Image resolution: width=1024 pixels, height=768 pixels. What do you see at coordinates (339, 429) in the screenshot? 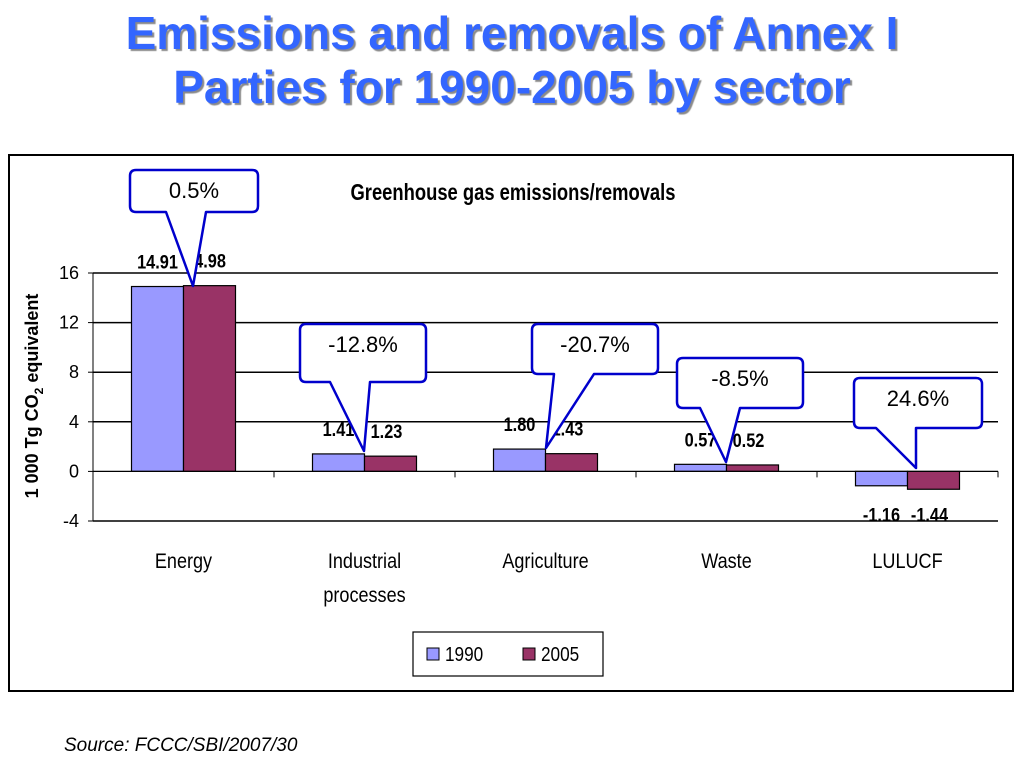
I see `data-label: 1.41` at bounding box center [339, 429].